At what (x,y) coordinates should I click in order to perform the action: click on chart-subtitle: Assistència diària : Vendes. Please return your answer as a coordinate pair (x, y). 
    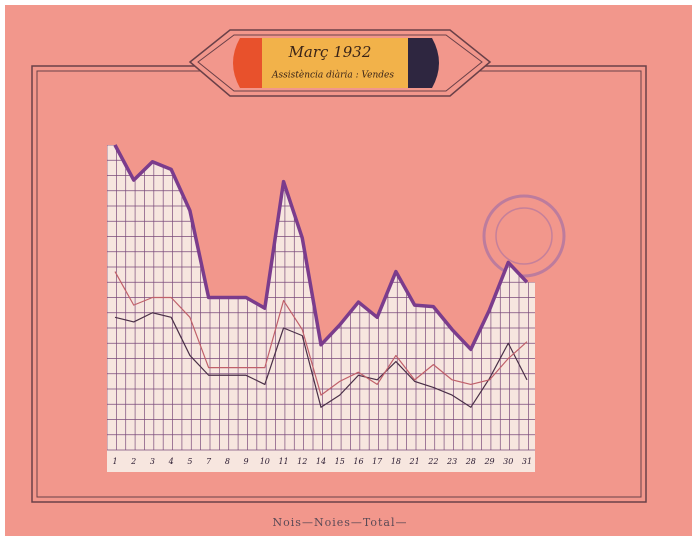
    Looking at the image, I should click on (332, 75).